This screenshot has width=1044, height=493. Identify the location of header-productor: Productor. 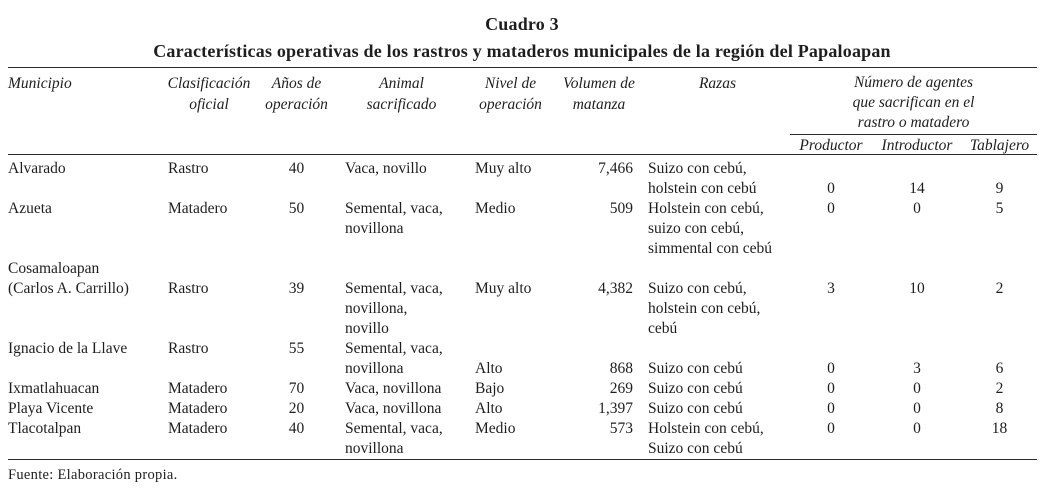
(831, 145).